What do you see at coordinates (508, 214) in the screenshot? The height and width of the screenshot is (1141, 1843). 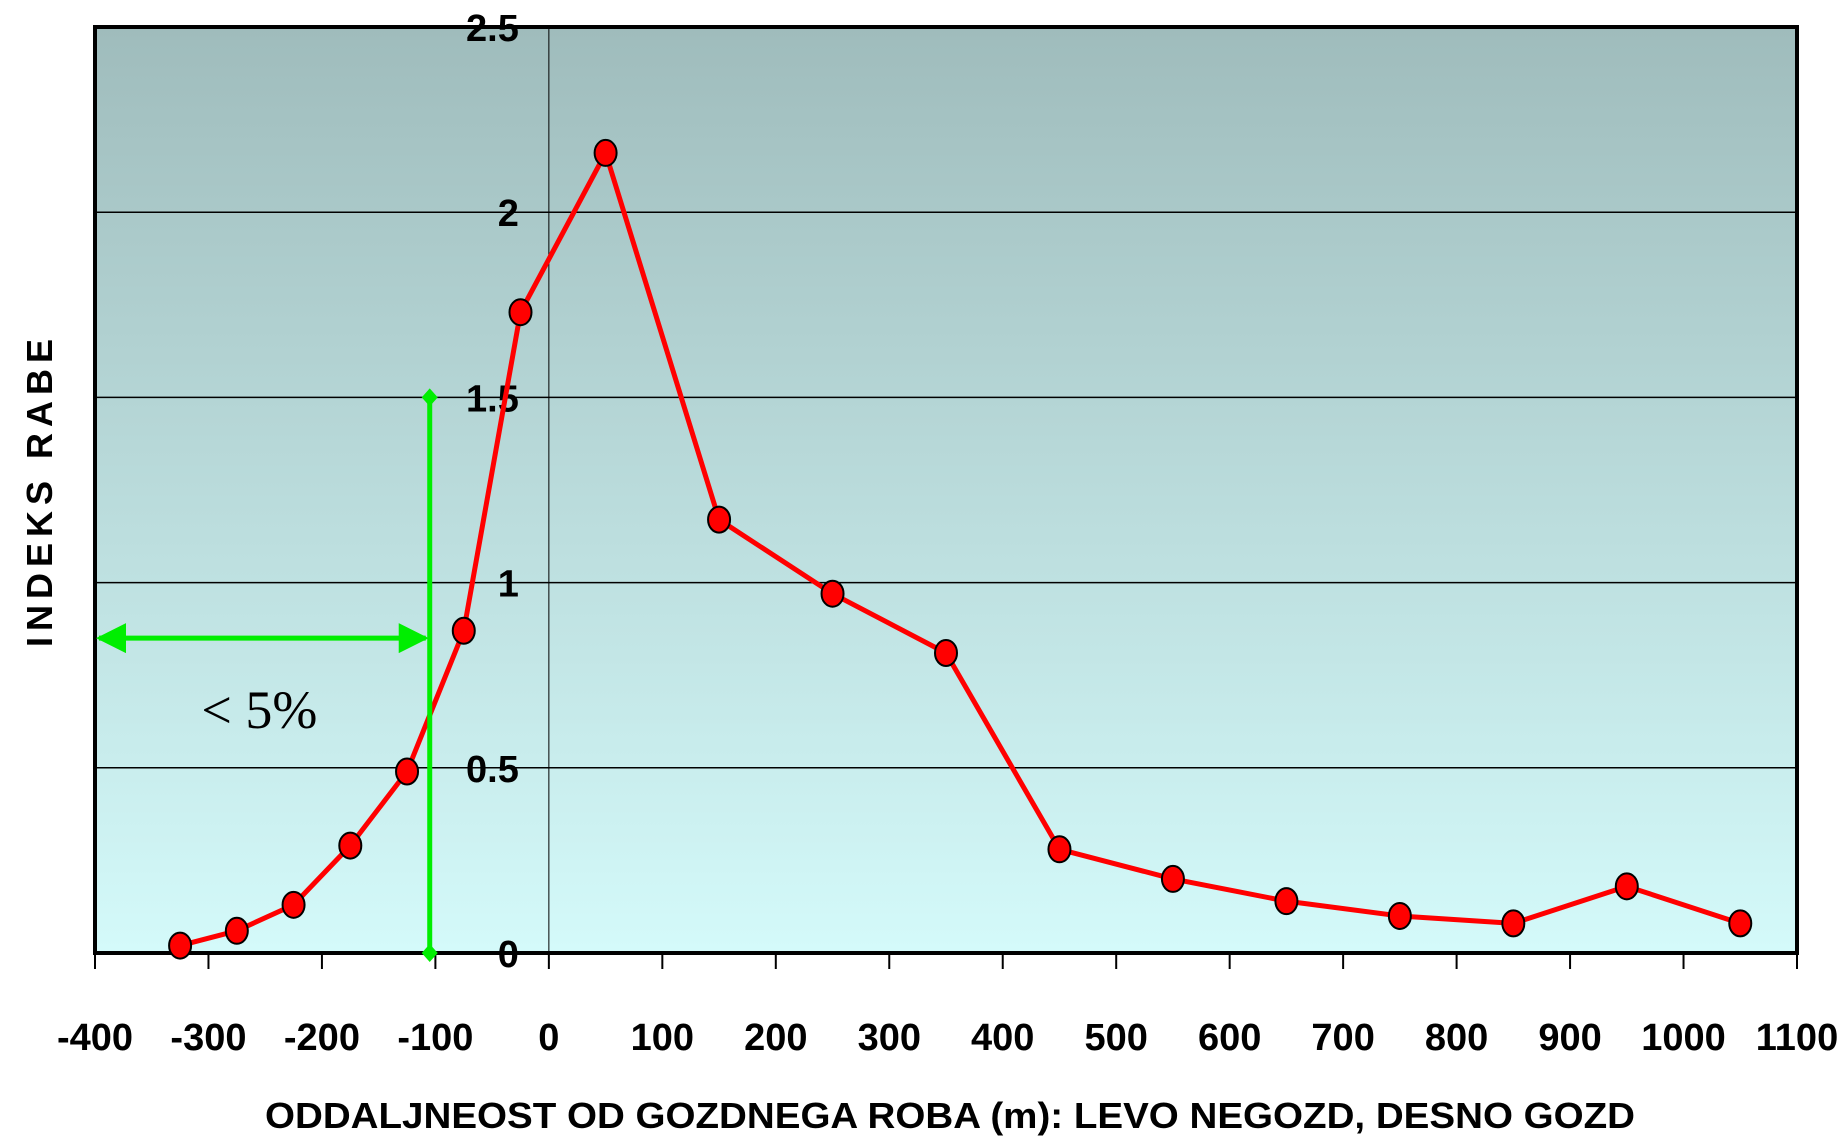 I see `y-tick-label: 2` at bounding box center [508, 214].